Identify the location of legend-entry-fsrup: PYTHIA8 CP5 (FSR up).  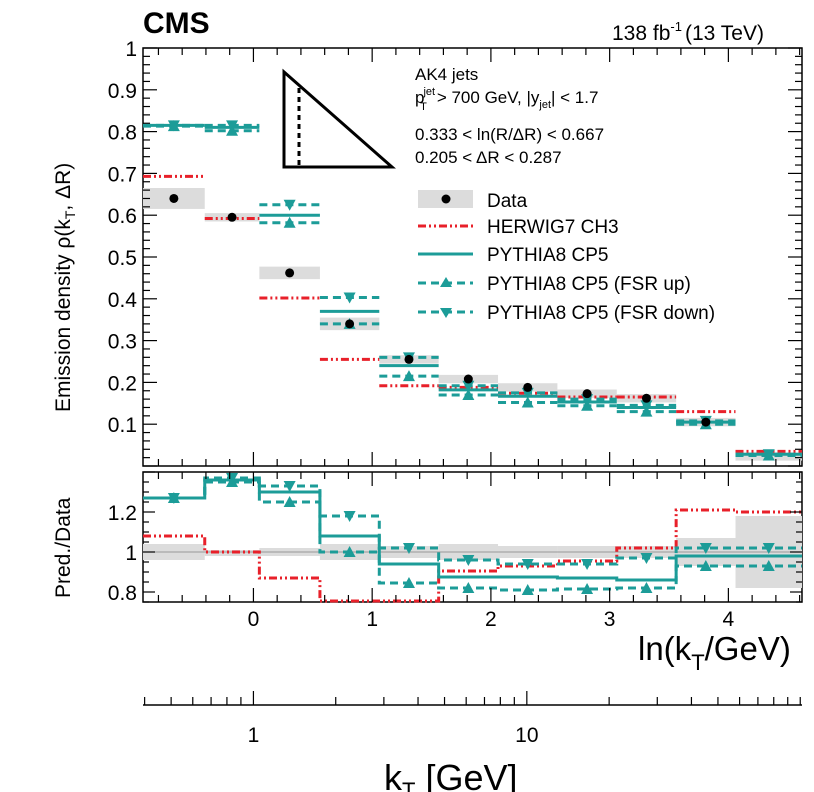
(554, 284).